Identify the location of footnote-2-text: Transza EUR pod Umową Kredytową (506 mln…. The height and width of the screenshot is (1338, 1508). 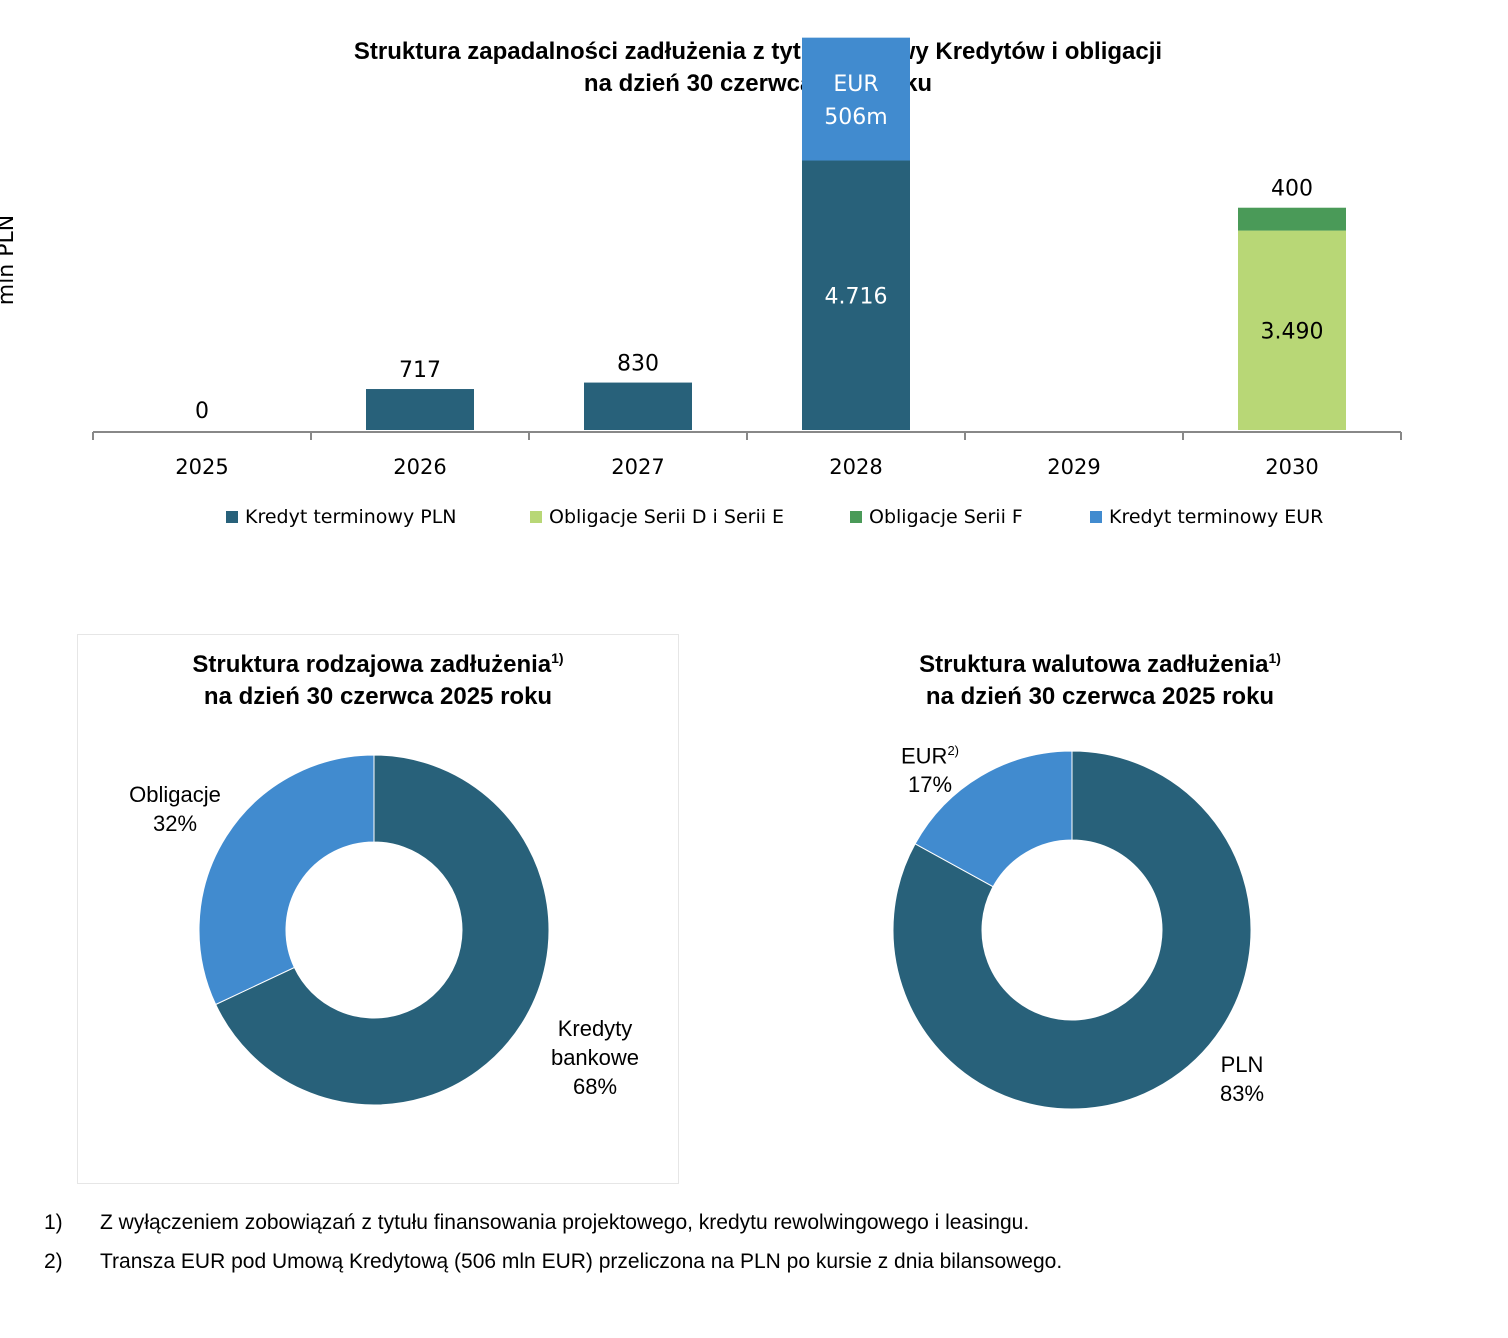
(581, 1261).